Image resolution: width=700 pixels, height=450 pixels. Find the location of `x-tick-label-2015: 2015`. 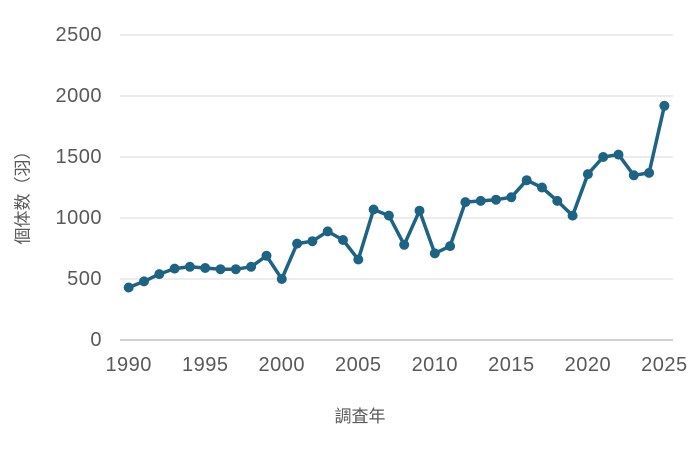

x-tick-label-2015: 2015 is located at coordinates (511, 365).